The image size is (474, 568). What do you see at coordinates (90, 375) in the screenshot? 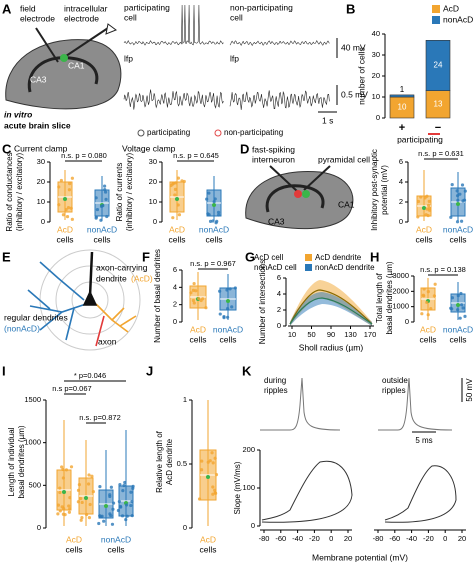
I see `stat-label: * p=0.046` at bounding box center [90, 375].